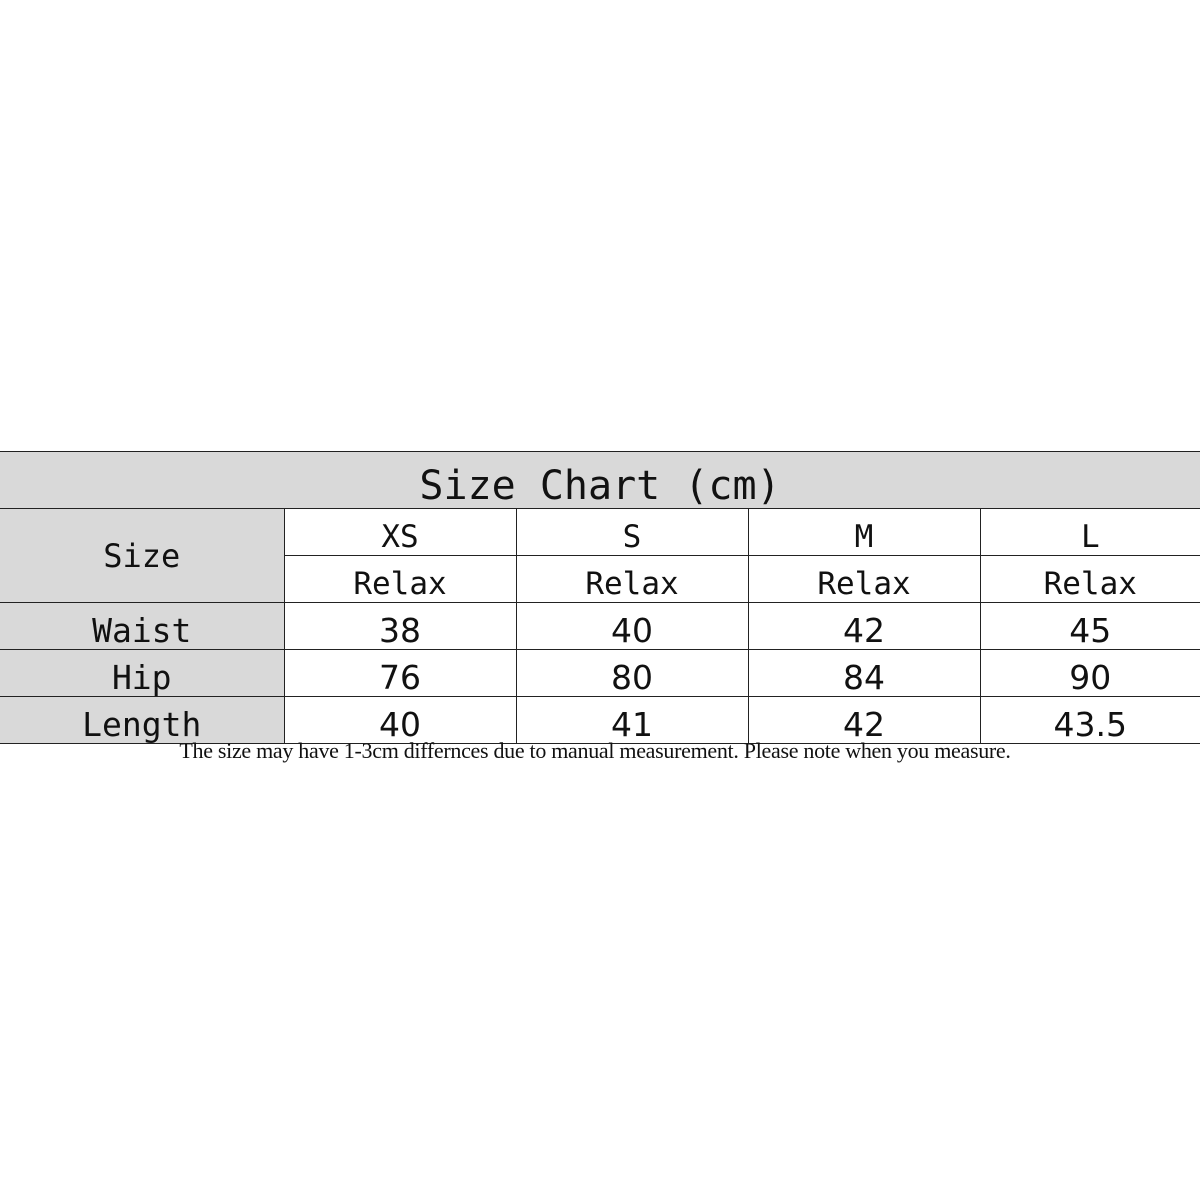 The height and width of the screenshot is (1200, 1200). I want to click on row-label: Hip, so click(142, 673).